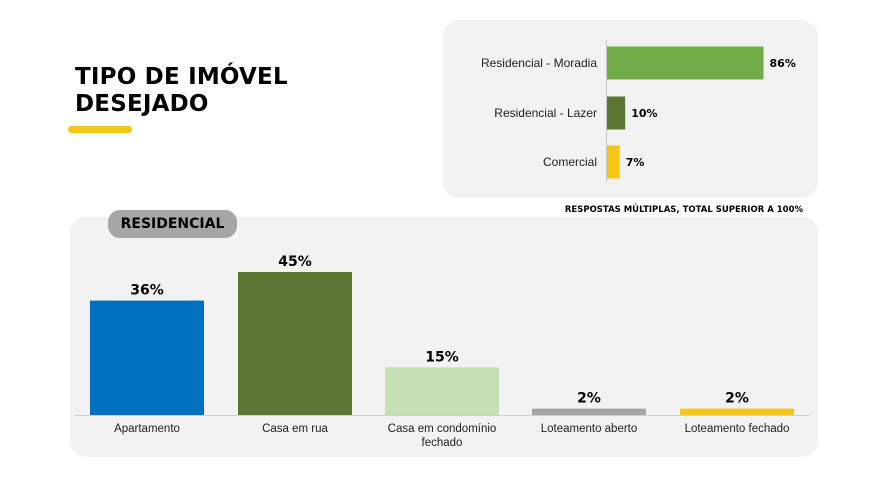 This screenshot has width=886, height=497. I want to click on vbar-category-label-line: Apartamento, so click(147, 429).